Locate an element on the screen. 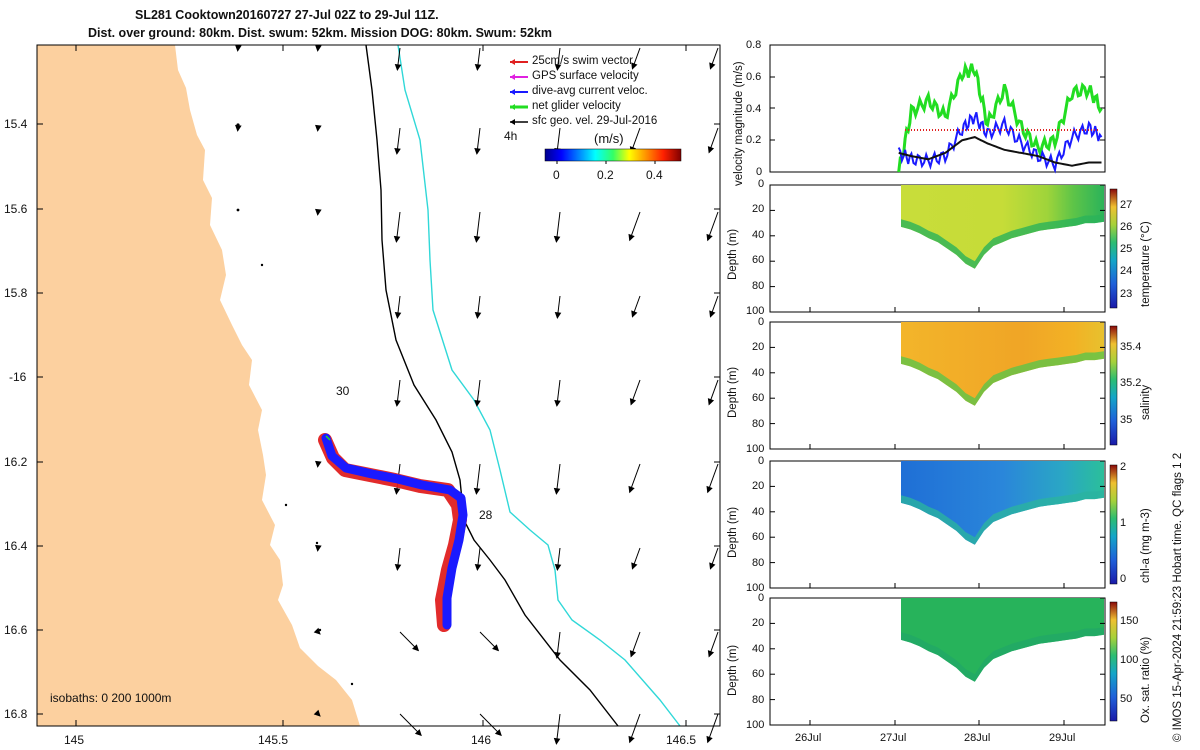 This screenshot has width=1200, height=750. lat-tick: 16.4 is located at coordinates (16, 546).